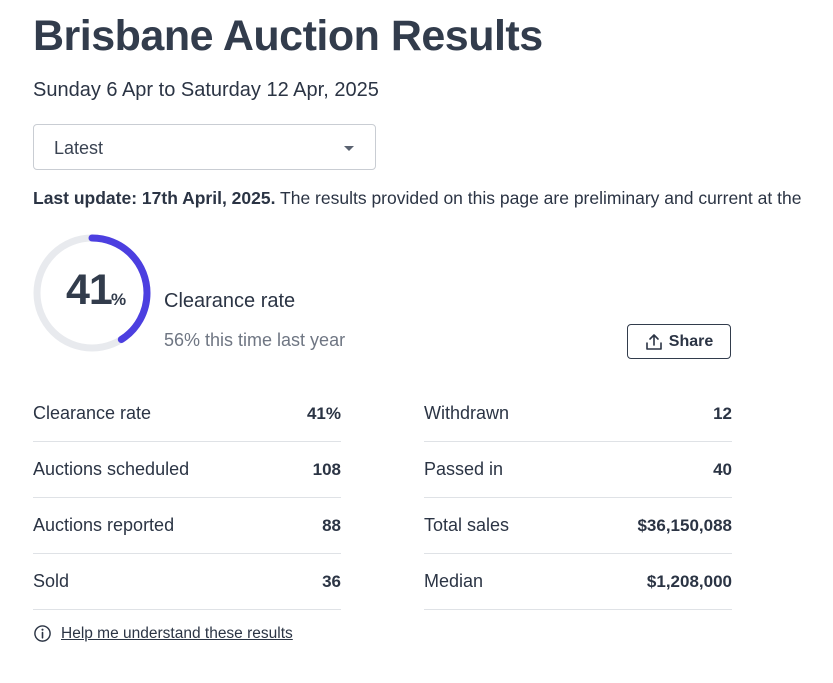  Describe the element at coordinates (92, 413) in the screenshot. I see `stat-label: Clearance rate` at that location.